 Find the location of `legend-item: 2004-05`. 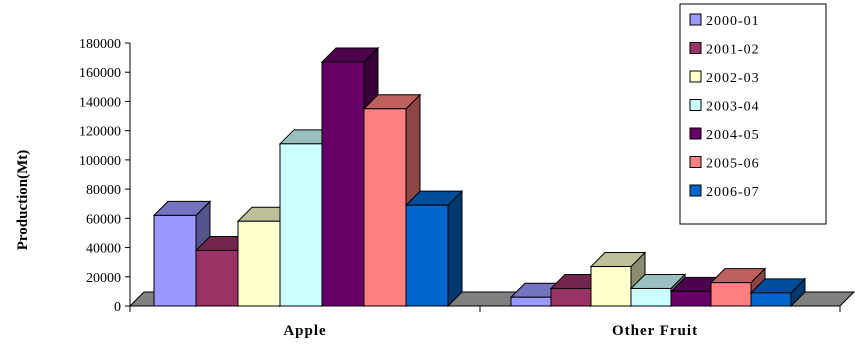

legend-item: 2004-05 is located at coordinates (724, 135).